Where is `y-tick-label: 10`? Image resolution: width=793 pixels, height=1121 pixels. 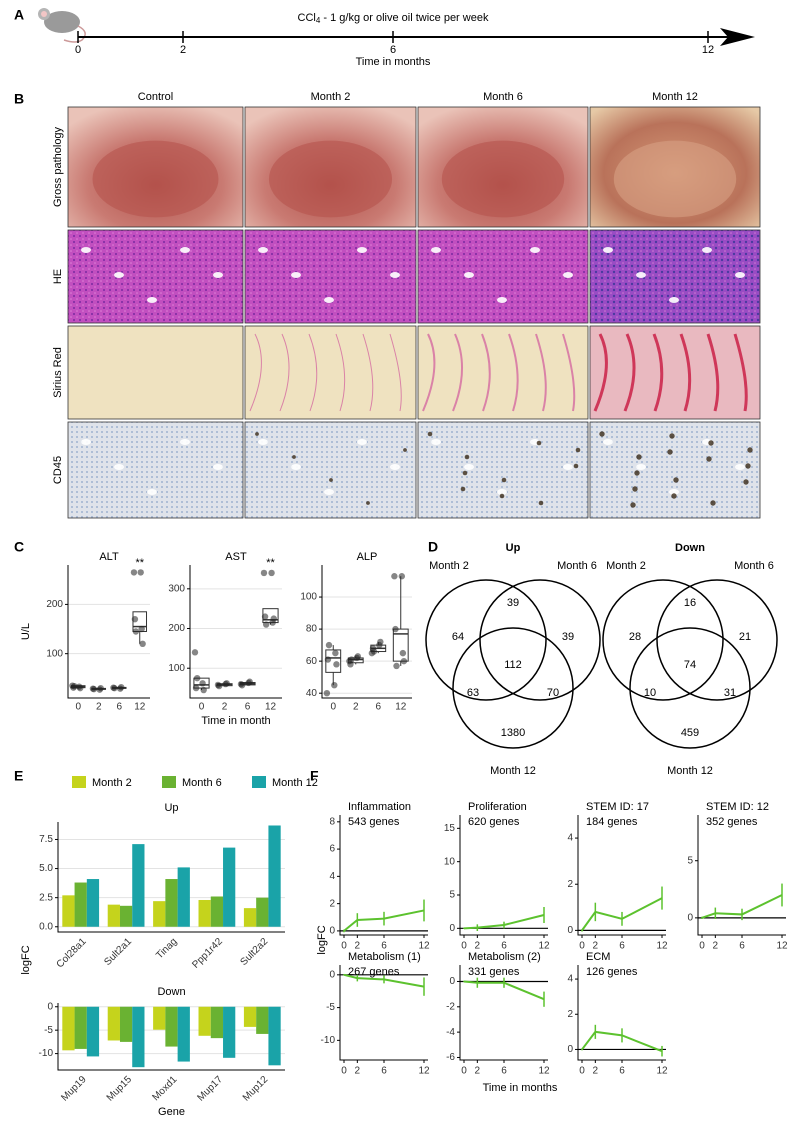 y-tick-label: 10 is located at coordinates (450, 861).